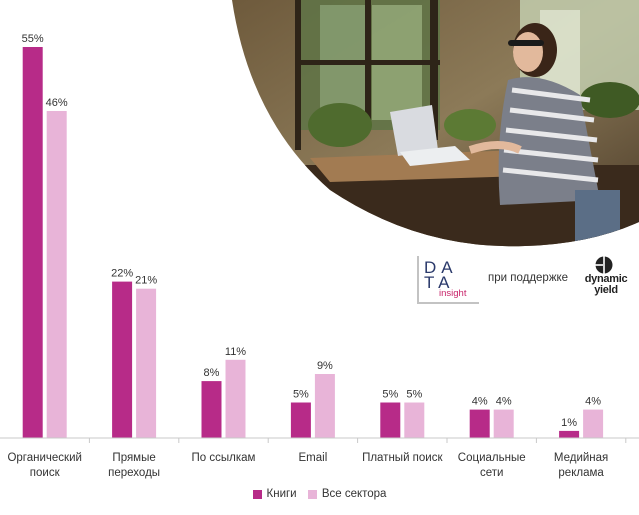 The image size is (639, 515). What do you see at coordinates (606, 279) in the screenshot?
I see `dynamic-yield-line1: dynamic` at bounding box center [606, 279].